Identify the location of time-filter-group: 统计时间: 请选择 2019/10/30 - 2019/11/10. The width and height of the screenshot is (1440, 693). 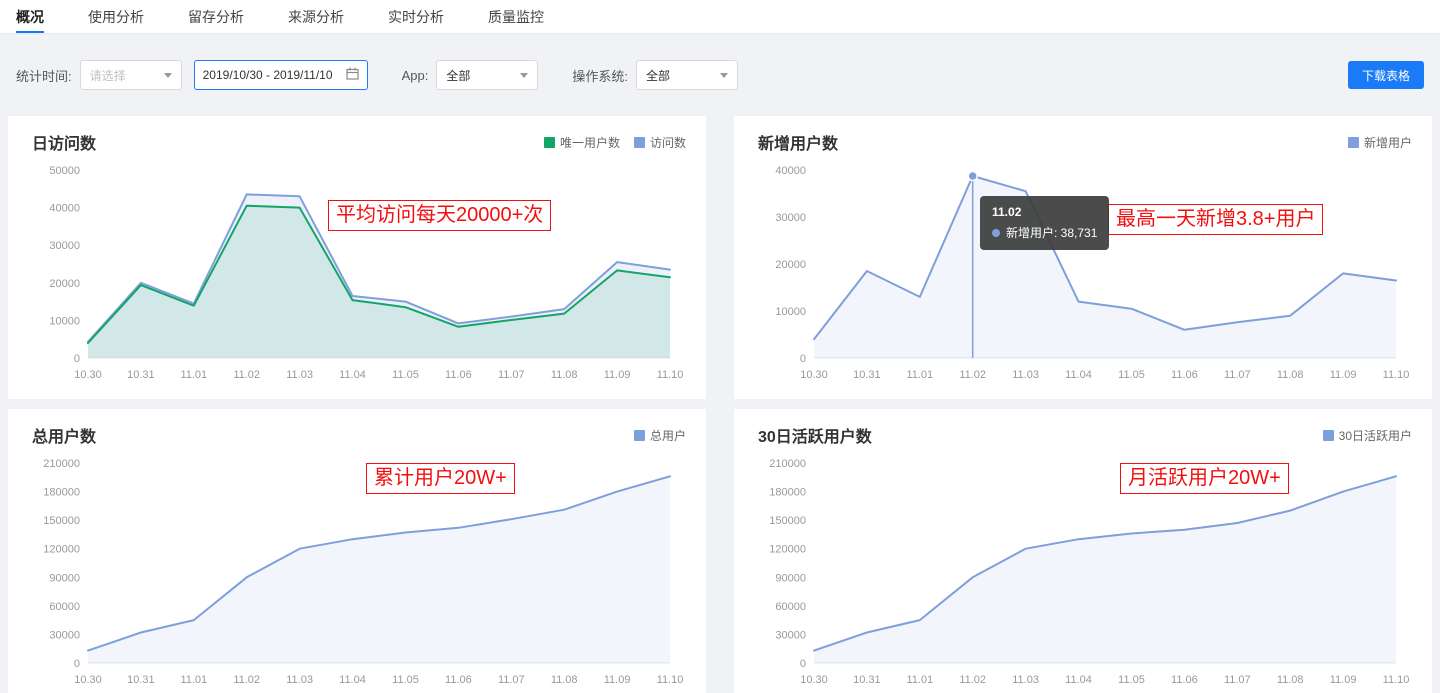
(192, 75).